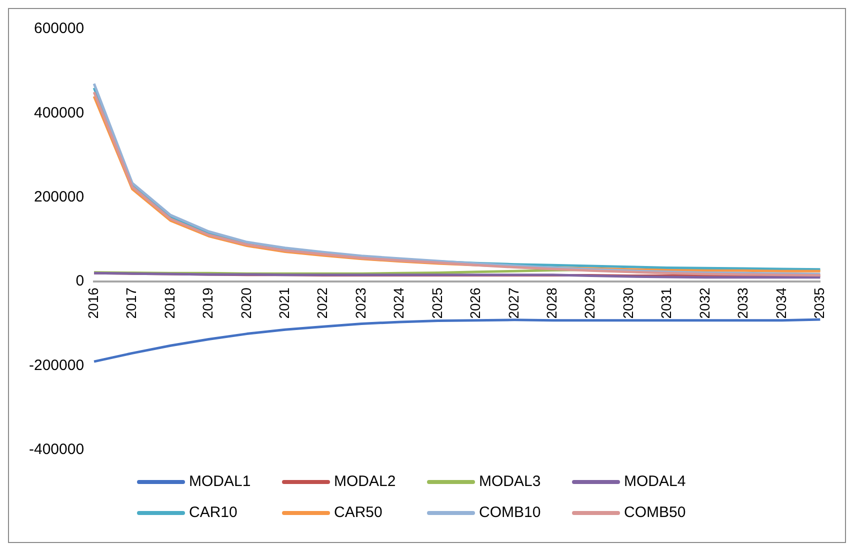 This screenshot has width=856, height=557. I want to click on x-tick-label: 2019, so click(208, 303).